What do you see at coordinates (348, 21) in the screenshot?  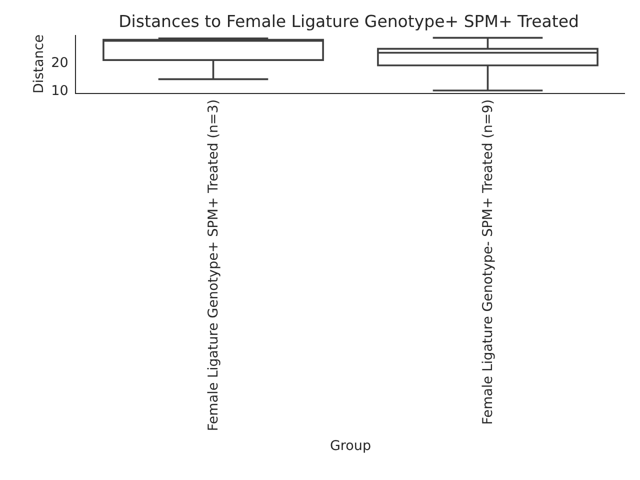 I see `chart-title: Distances to Female Ligature Genotype+ SPM+ Treated` at bounding box center [348, 21].